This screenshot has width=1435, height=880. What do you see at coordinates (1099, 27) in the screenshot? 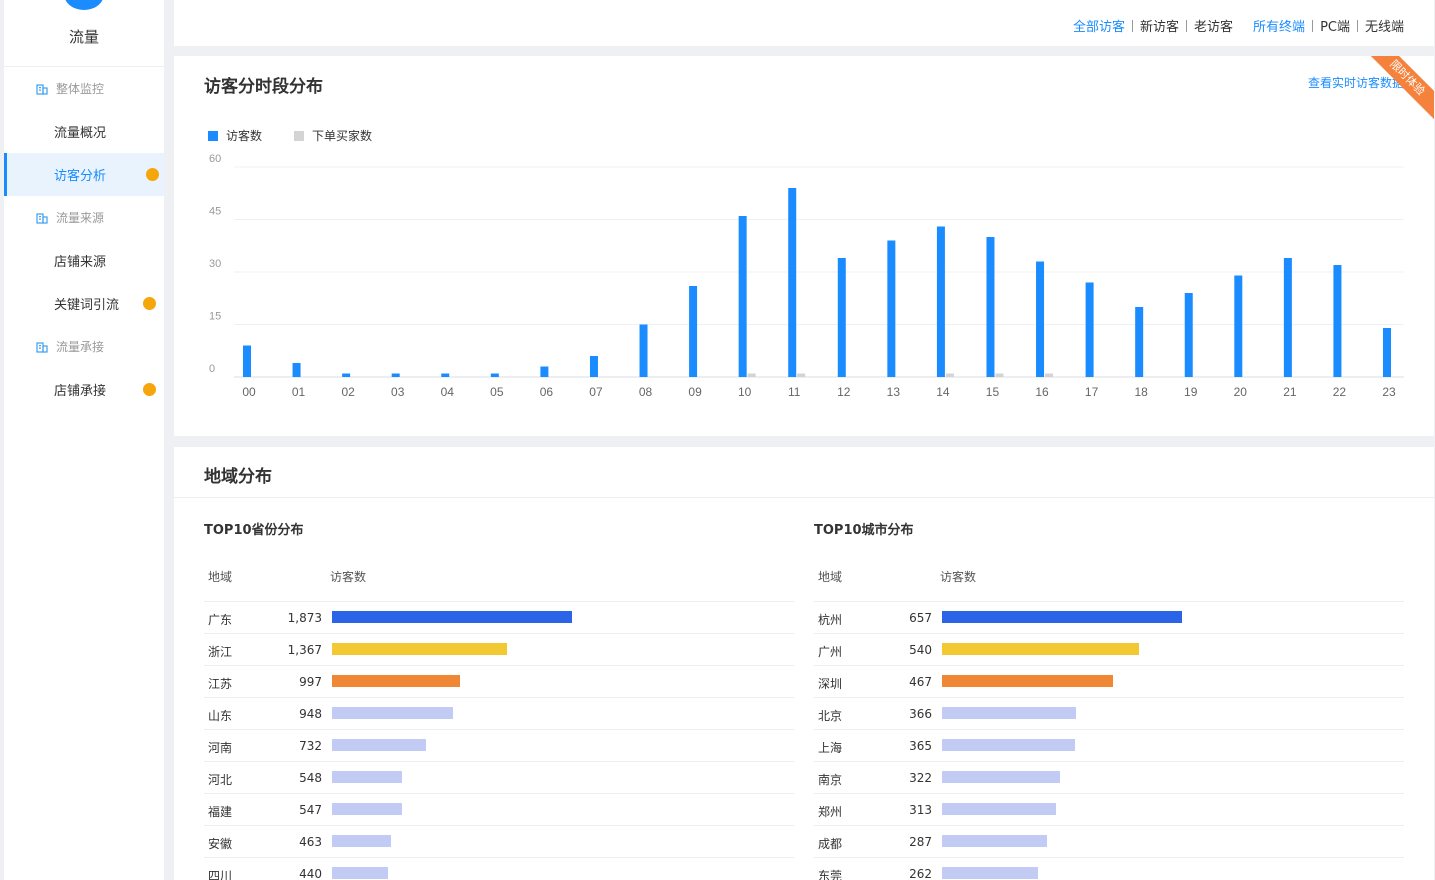
I see `visitor-filter-option: 全部访客` at bounding box center [1099, 27].